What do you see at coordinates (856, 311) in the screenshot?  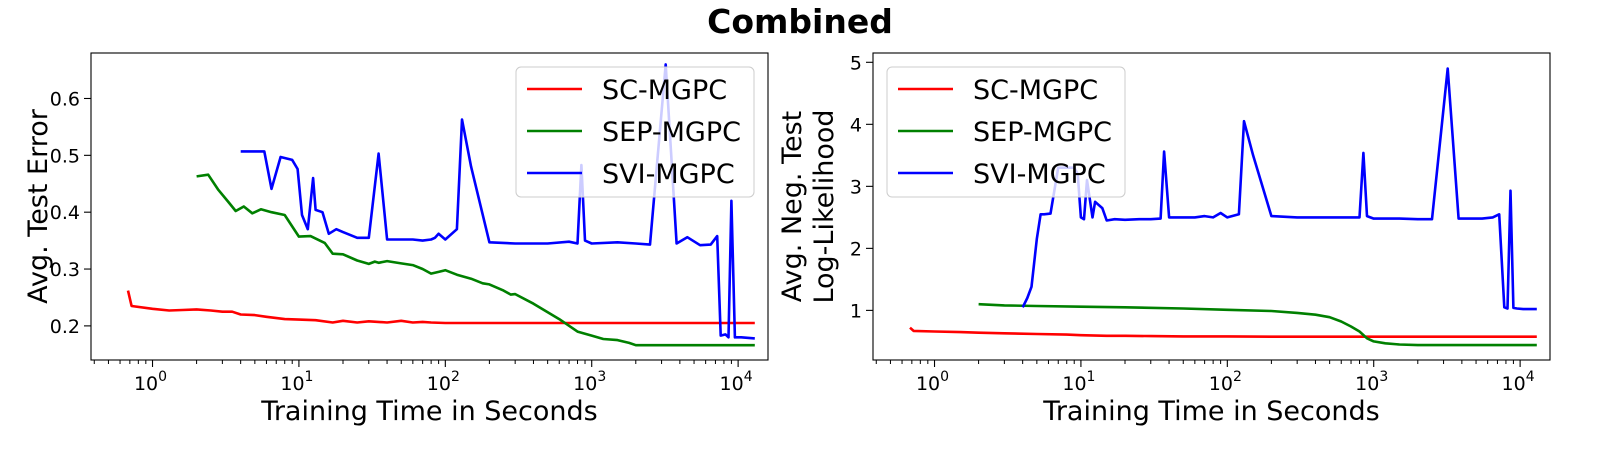 I see `y-tick-label: 1` at bounding box center [856, 311].